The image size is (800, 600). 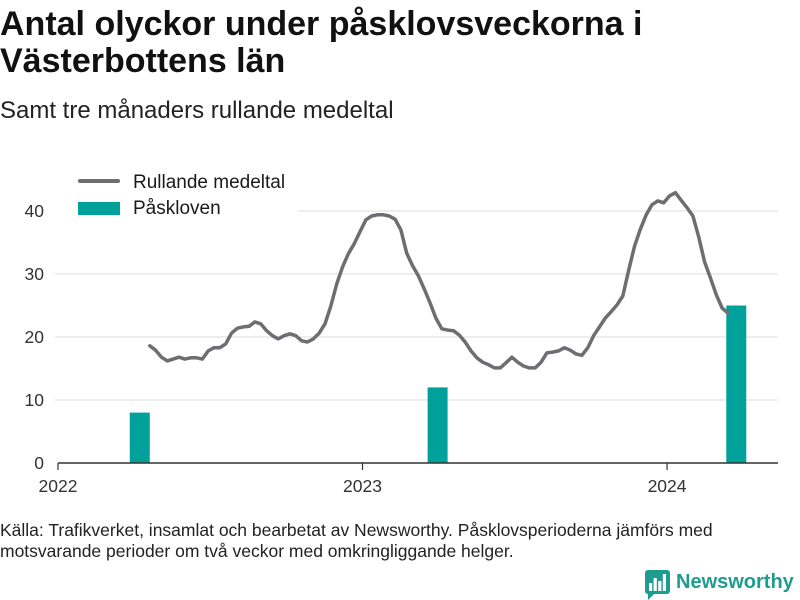 I want to click on y-tick-label-20: 20, so click(x=35, y=337).